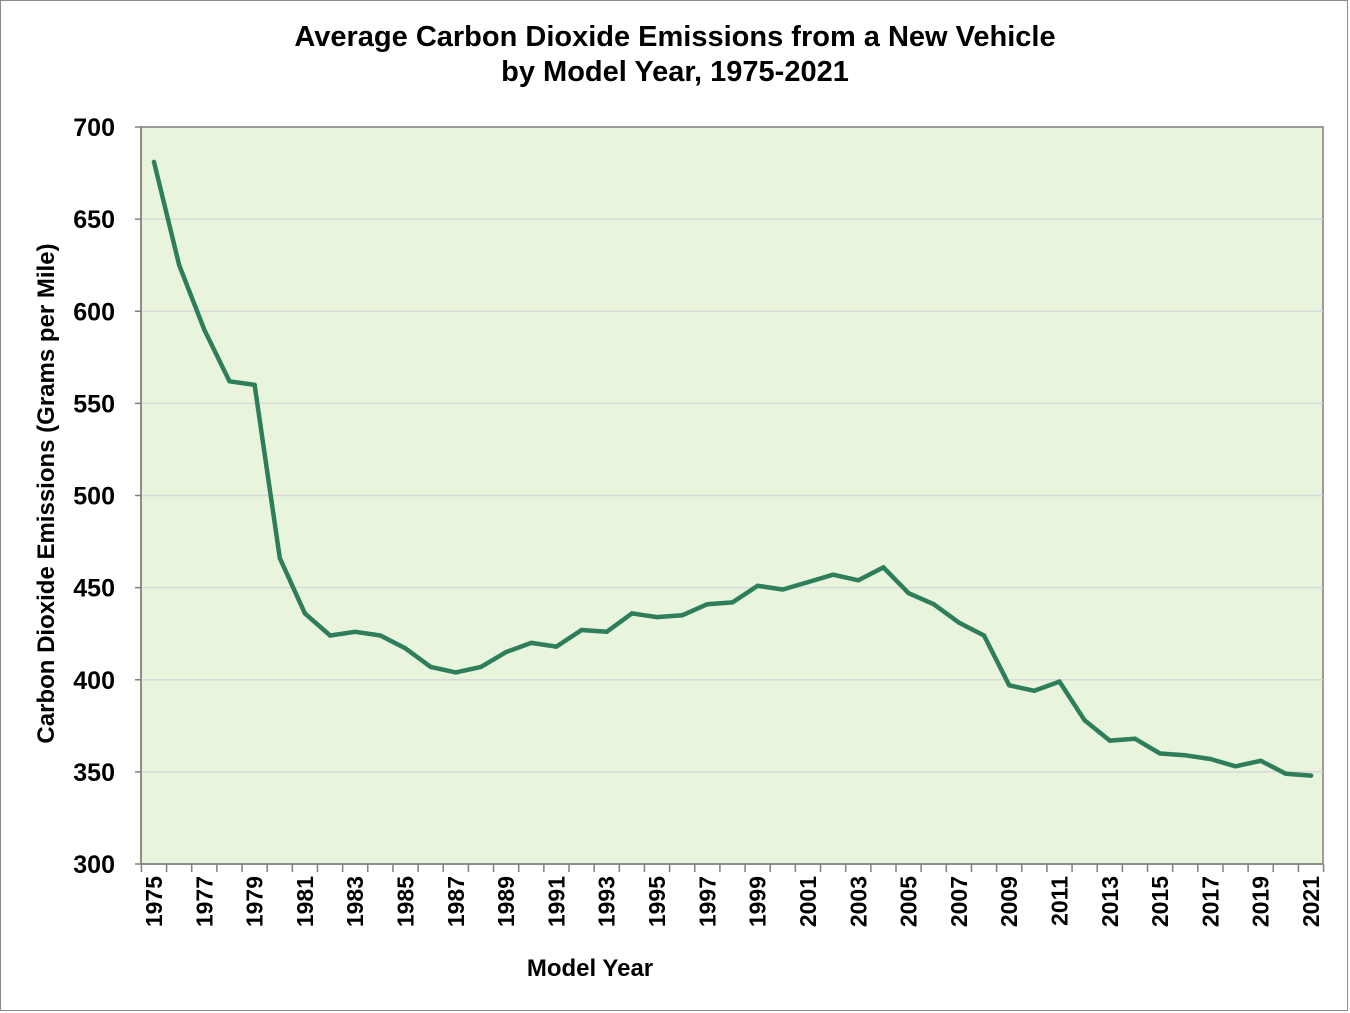 This screenshot has height=1013, width=1350. Describe the element at coordinates (1110, 901) in the screenshot. I see `x-tick-label-2013: 2013` at that location.